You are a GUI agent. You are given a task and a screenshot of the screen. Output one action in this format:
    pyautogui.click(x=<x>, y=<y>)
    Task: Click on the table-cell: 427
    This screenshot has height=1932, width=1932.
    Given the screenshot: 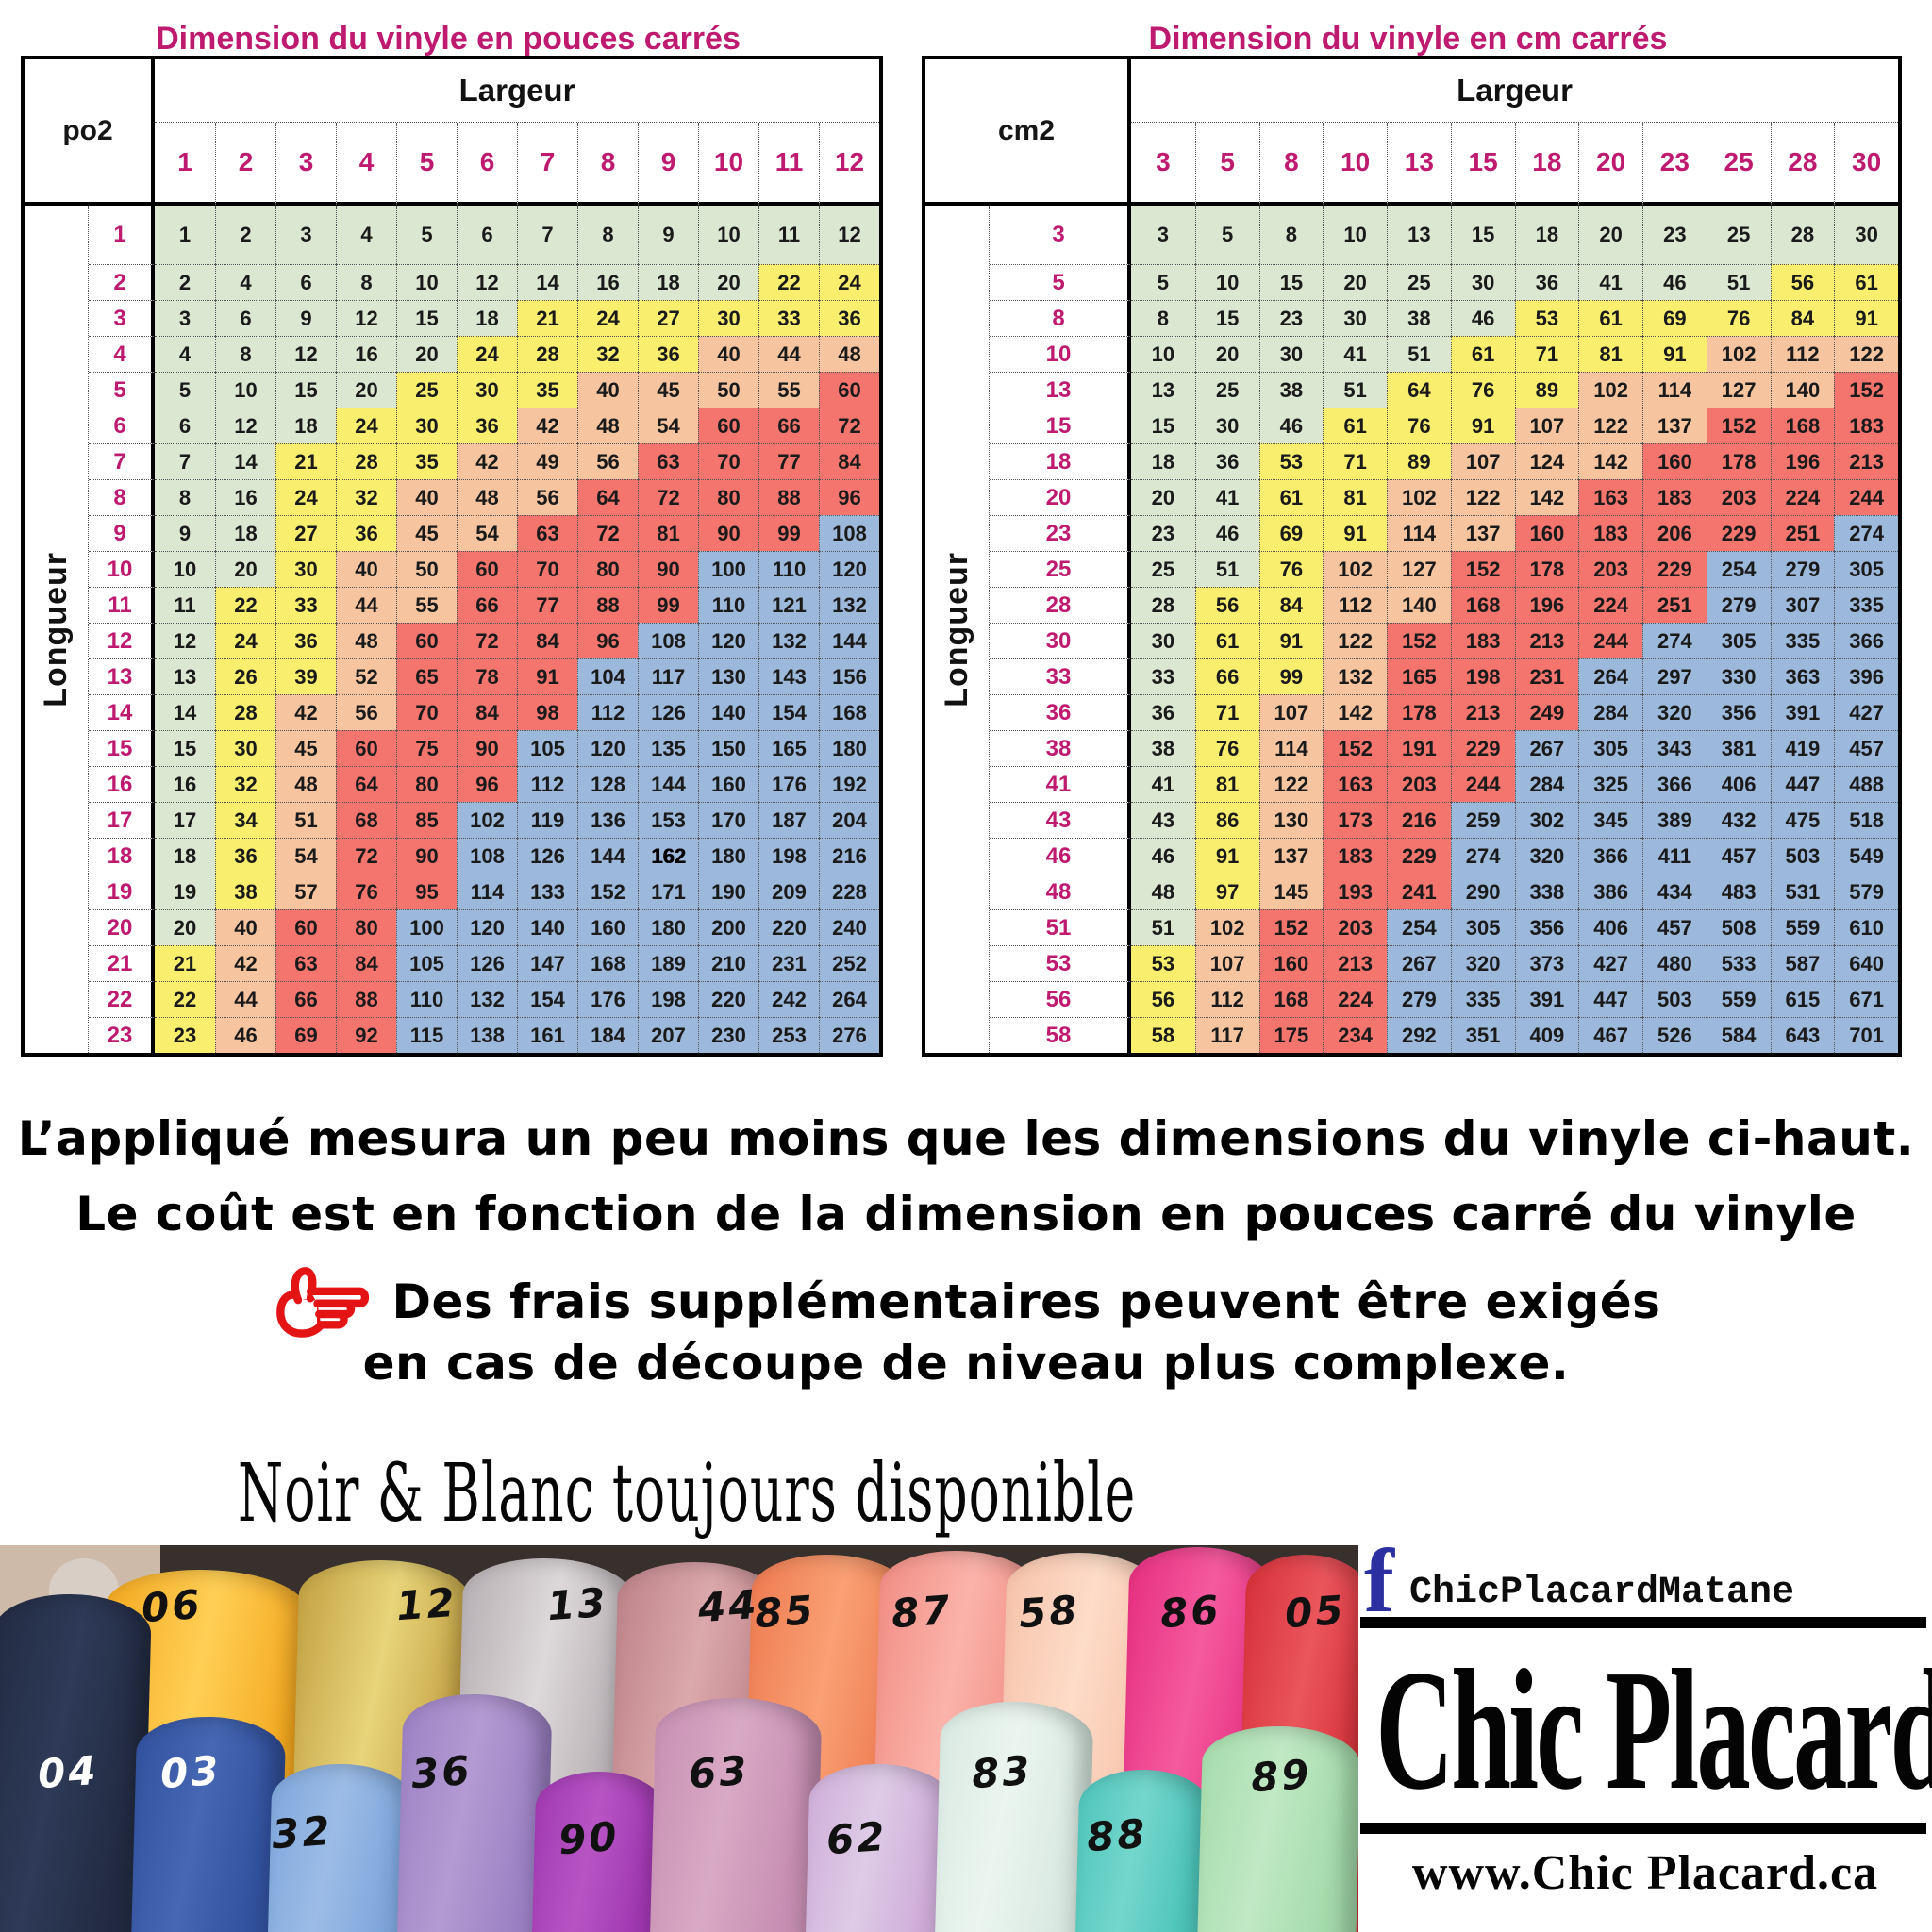 What is the action you would take?
    pyautogui.click(x=1610, y=963)
    